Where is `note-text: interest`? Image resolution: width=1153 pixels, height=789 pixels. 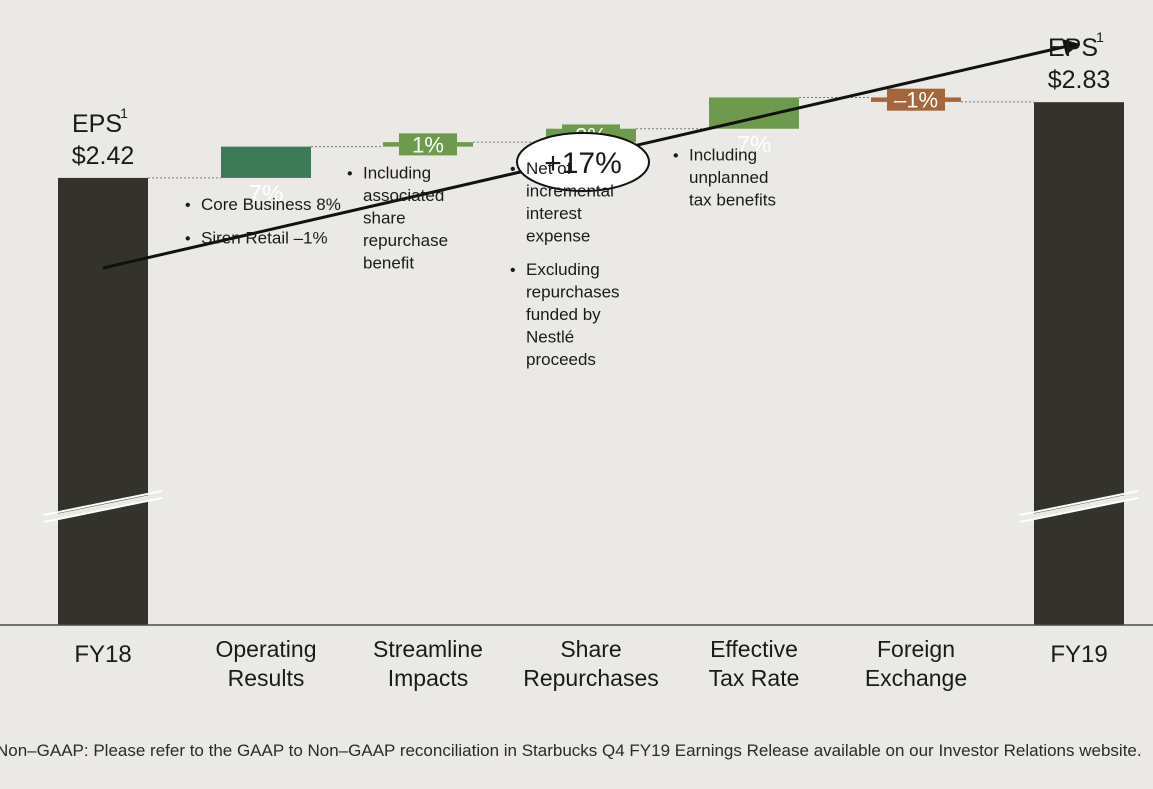 note-text: interest is located at coordinates (554, 213).